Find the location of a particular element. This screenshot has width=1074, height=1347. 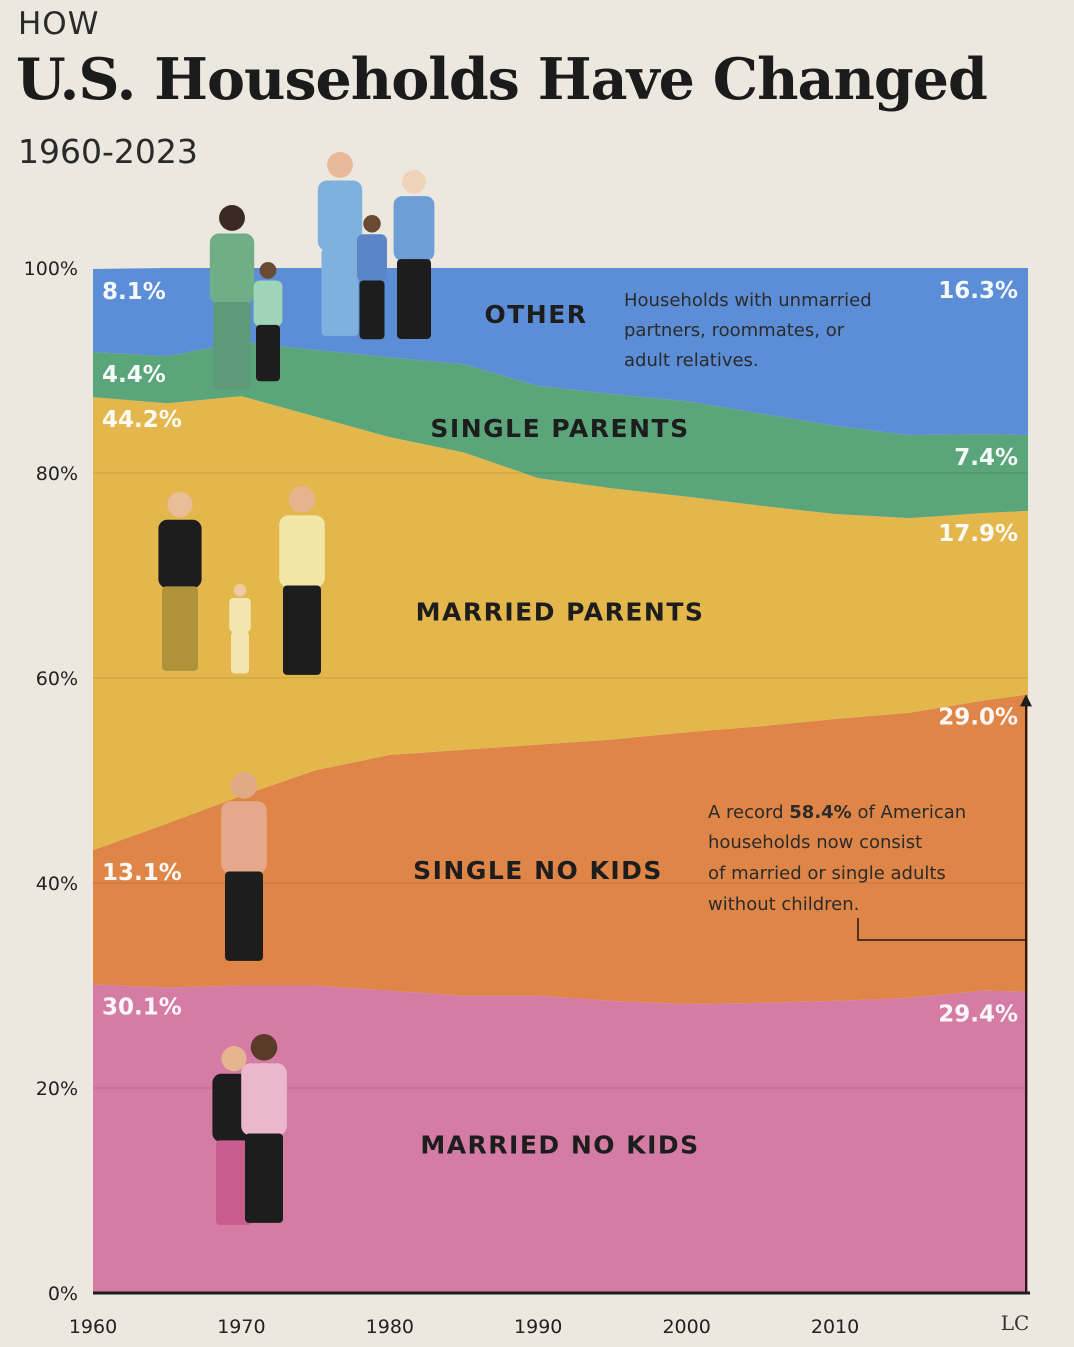

y-tick-label: 60% is located at coordinates (57, 679).